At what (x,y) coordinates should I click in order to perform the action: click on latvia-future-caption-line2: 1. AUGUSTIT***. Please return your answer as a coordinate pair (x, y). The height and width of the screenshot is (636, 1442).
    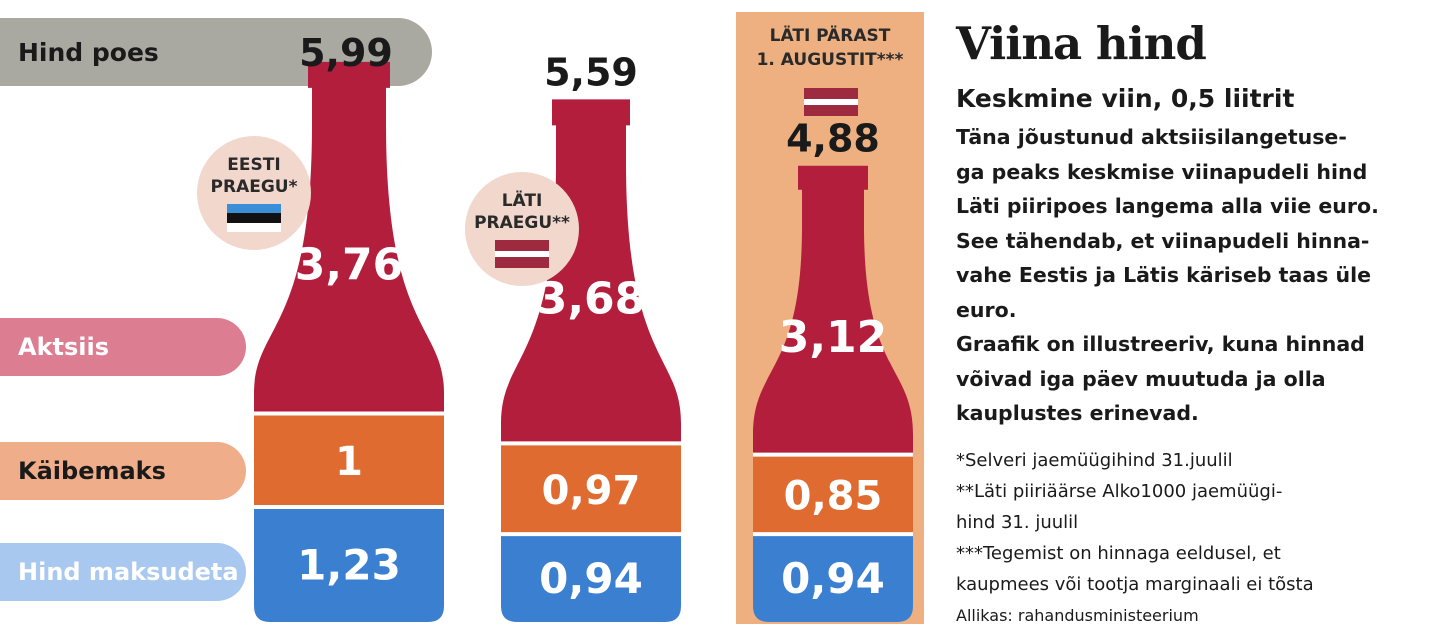
    Looking at the image, I should click on (830, 60).